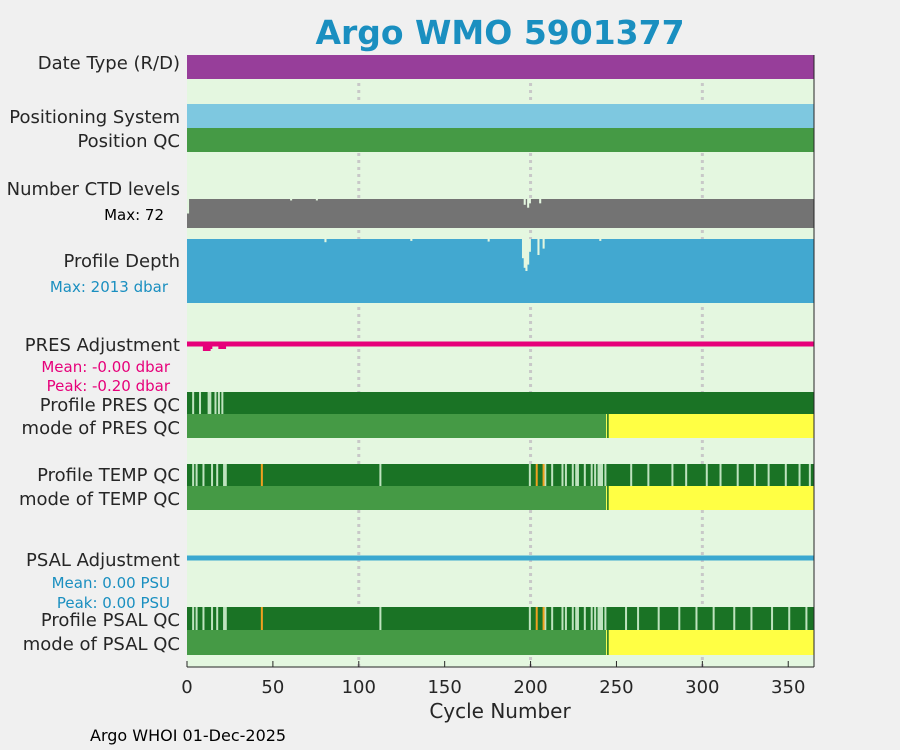 Image resolution: width=900 pixels, height=750 pixels. I want to click on row-label-7: mode of PRES QC, so click(101, 428).